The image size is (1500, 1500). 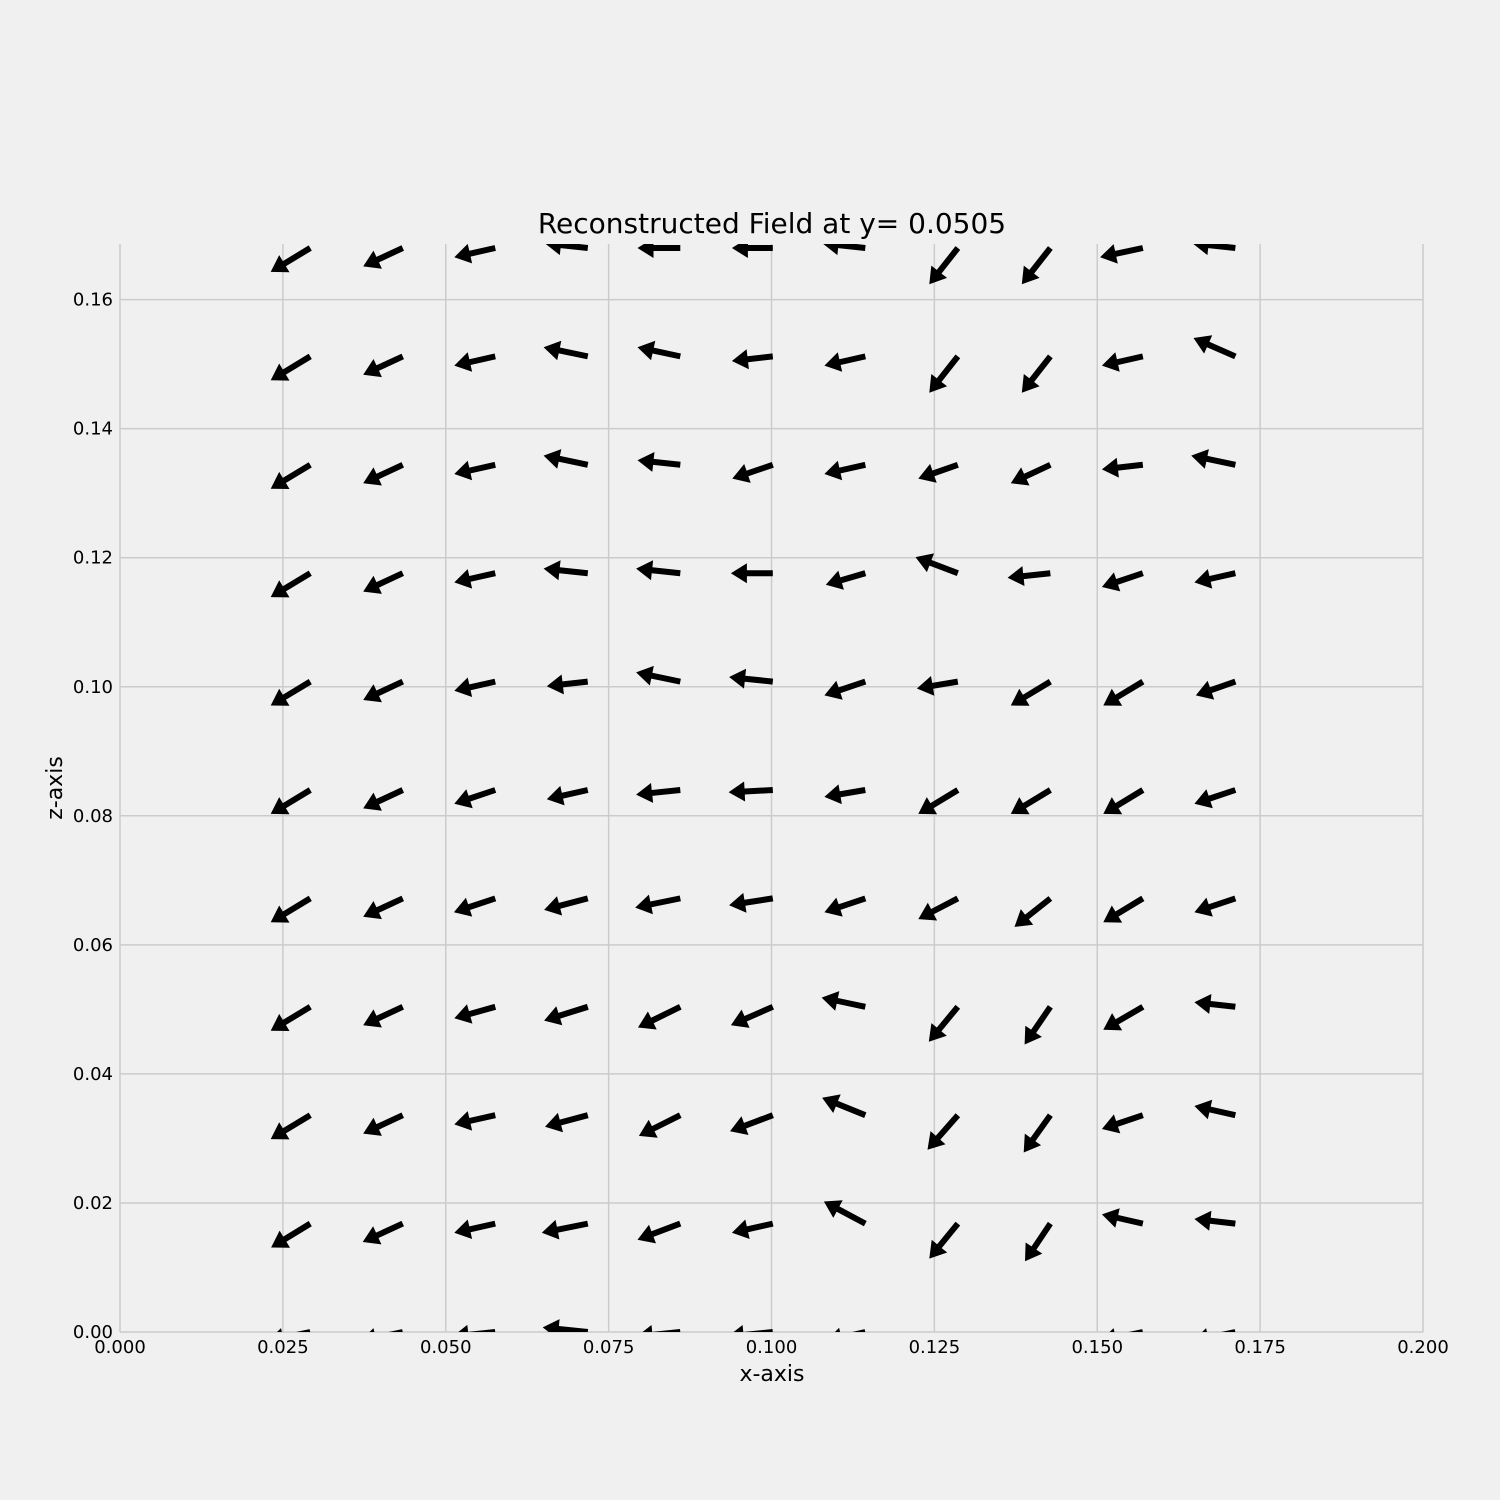 I want to click on y-tick-label: 0.10, so click(x=93, y=687).